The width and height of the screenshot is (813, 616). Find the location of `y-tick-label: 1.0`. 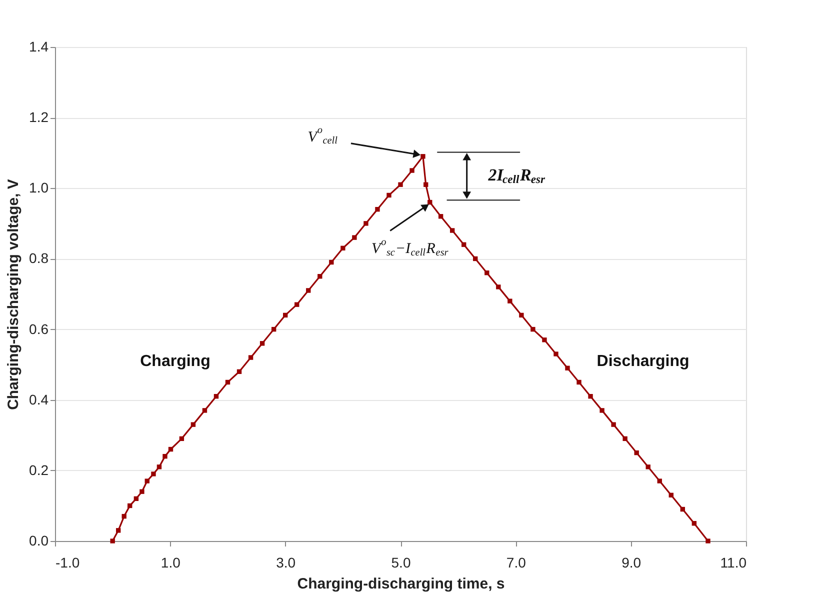

y-tick-label: 1.0 is located at coordinates (39, 188).